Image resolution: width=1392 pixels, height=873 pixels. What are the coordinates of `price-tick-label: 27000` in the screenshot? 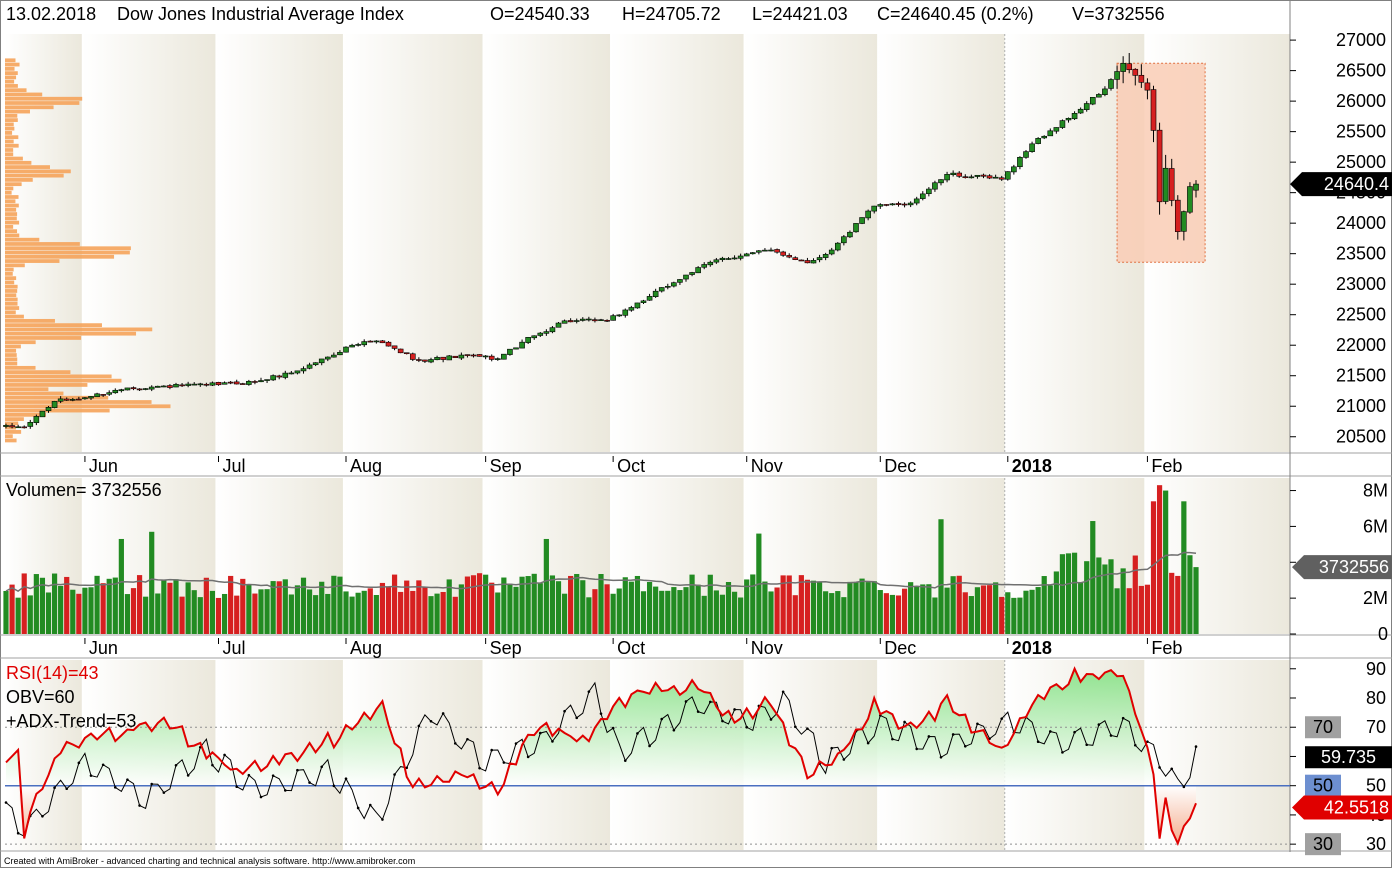 It's located at (1361, 40).